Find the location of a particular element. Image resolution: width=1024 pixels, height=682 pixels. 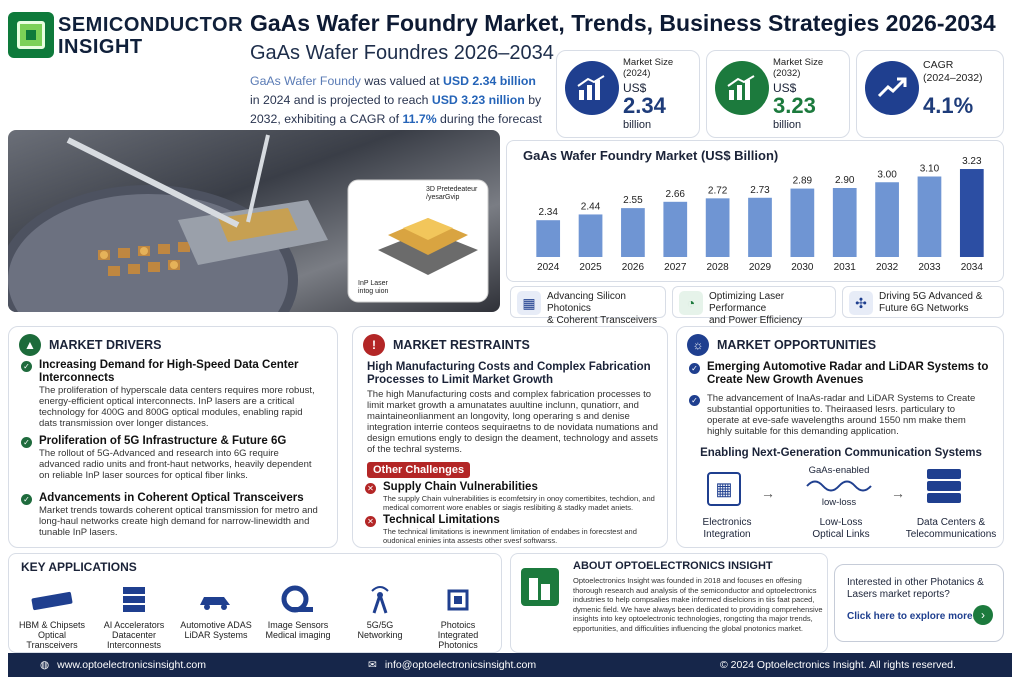

app-label: Automotive ADAS is located at coordinates (216, 625).